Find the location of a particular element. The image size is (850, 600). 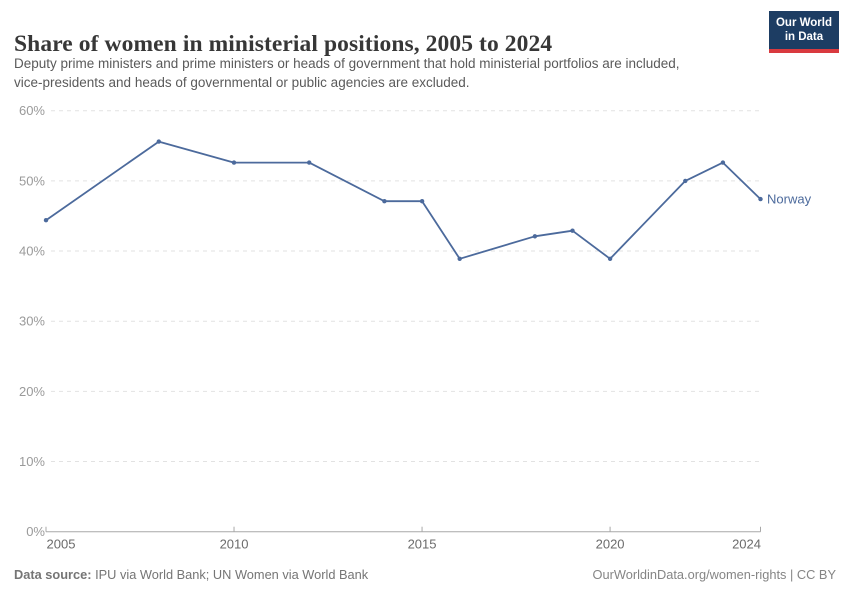

rights-link: OurWorldinData.org/women-rights | CC BY is located at coordinates (714, 574).